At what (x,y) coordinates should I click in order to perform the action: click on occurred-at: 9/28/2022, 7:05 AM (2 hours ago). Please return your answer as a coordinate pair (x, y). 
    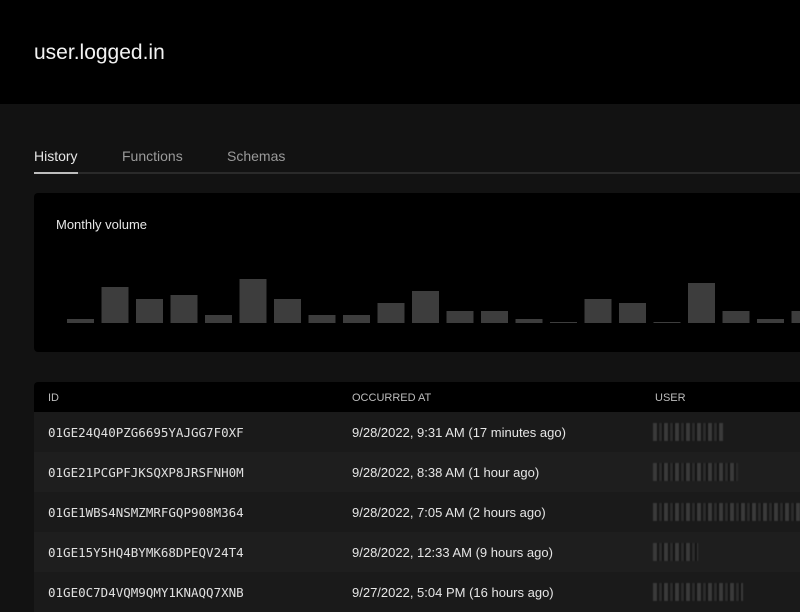
    Looking at the image, I should click on (449, 512).